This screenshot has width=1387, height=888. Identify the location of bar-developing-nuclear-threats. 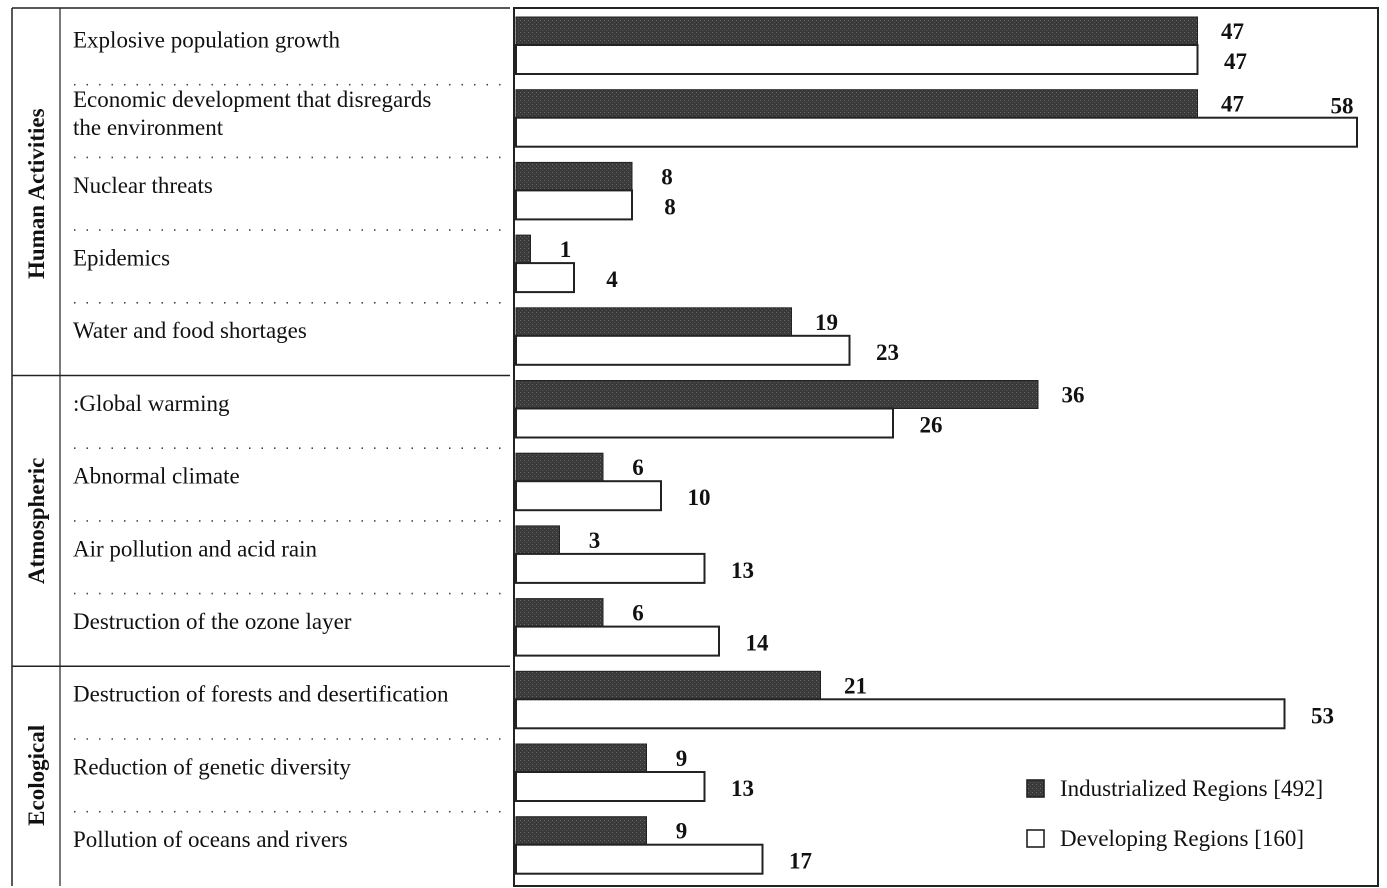
(574, 205).